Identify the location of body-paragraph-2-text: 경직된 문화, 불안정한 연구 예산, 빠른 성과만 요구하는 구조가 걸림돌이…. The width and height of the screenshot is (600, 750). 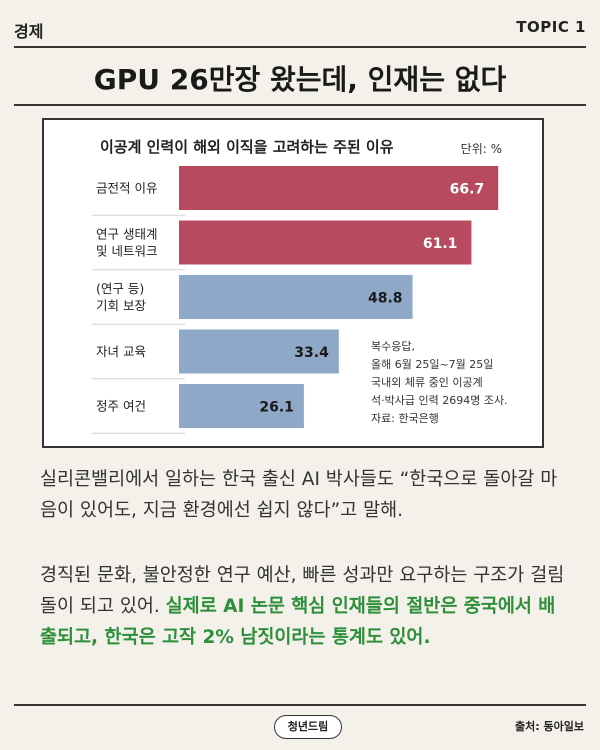
(302, 591).